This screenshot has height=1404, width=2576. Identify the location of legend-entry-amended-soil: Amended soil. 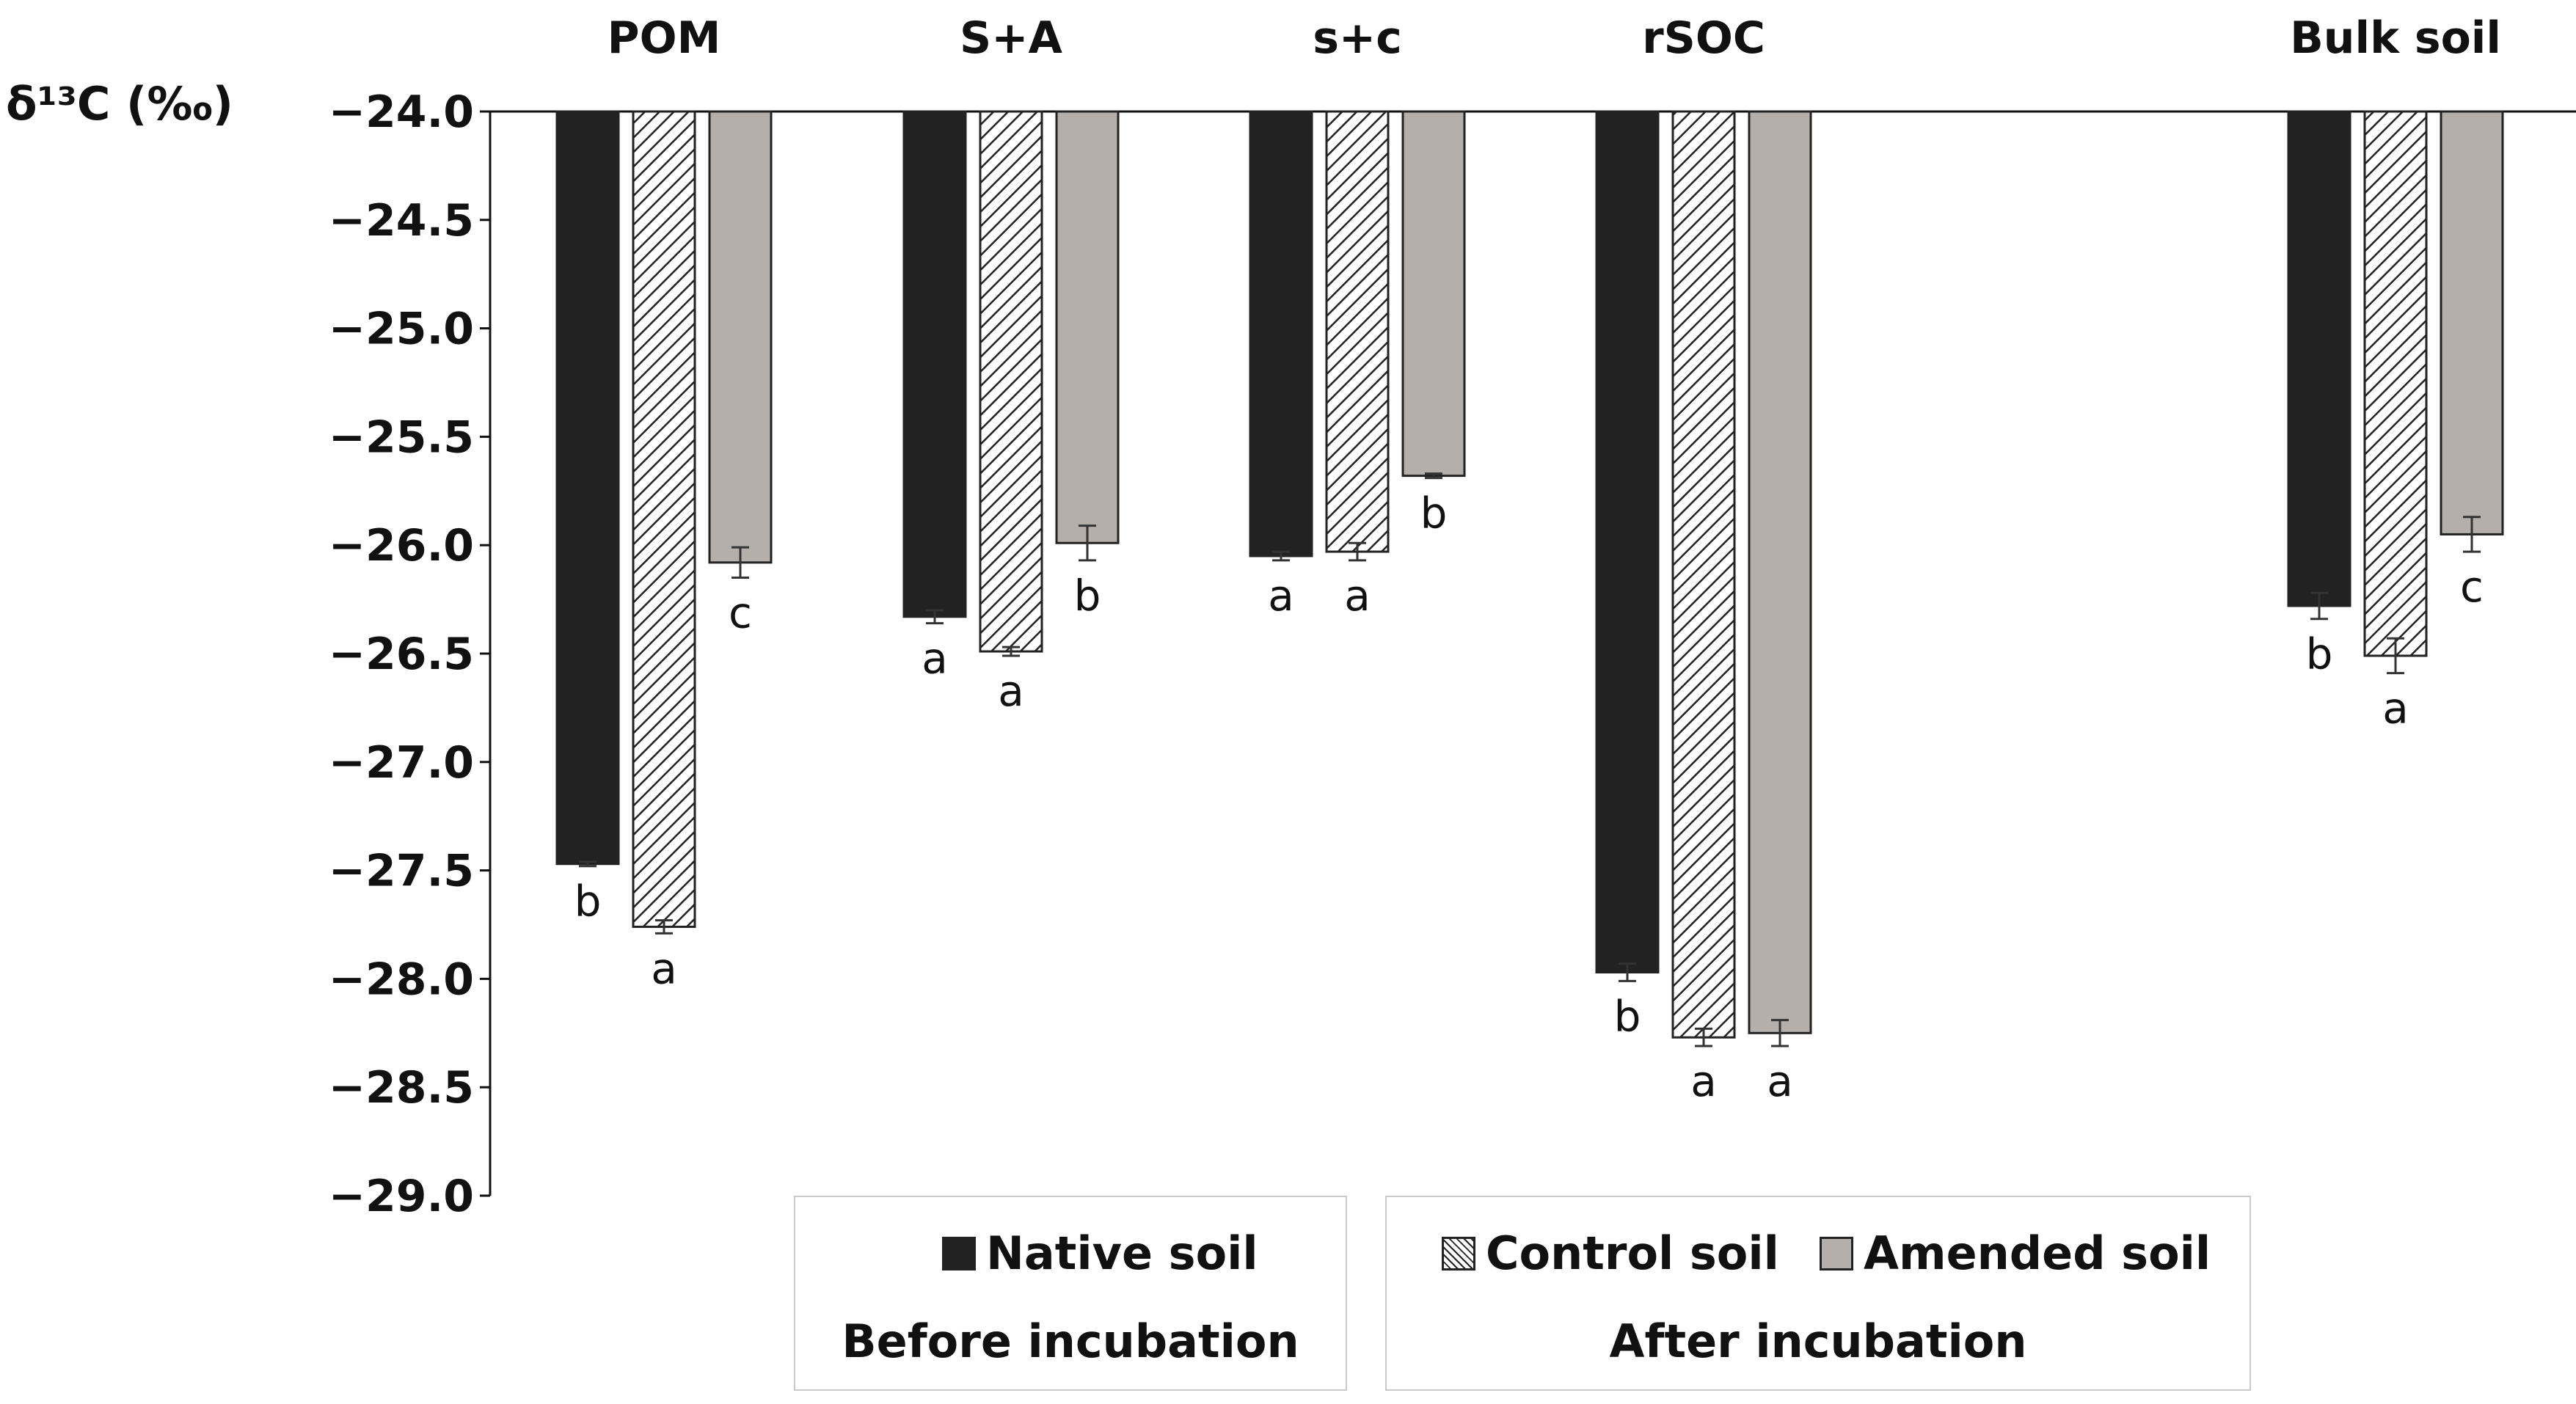
(2016, 1253).